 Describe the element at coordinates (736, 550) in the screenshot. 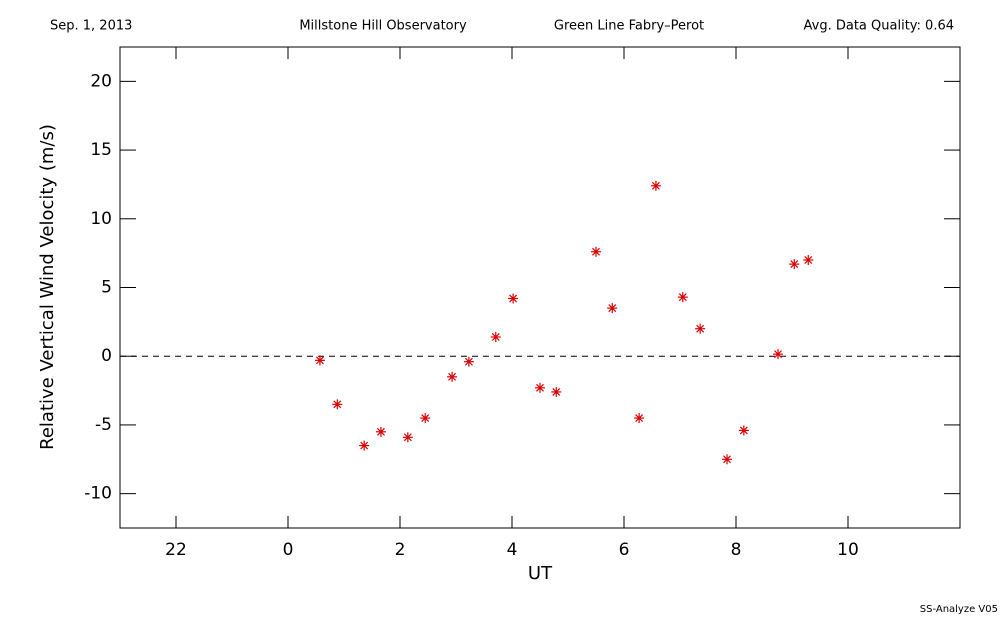

I see `x-tick-label: 8` at that location.